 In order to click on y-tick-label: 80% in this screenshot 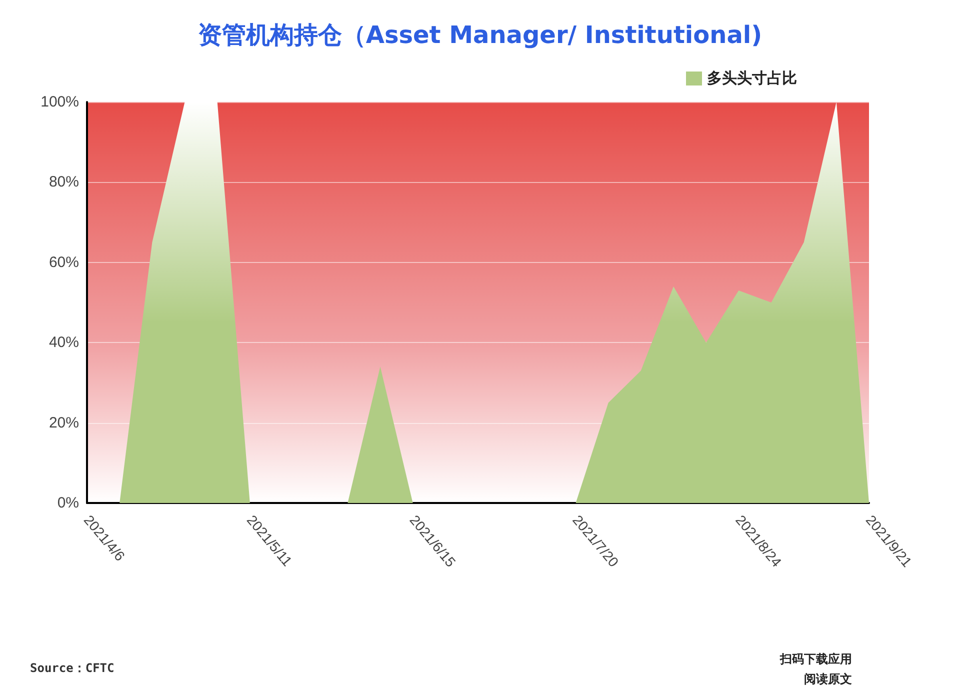, I will do `click(63, 182)`.